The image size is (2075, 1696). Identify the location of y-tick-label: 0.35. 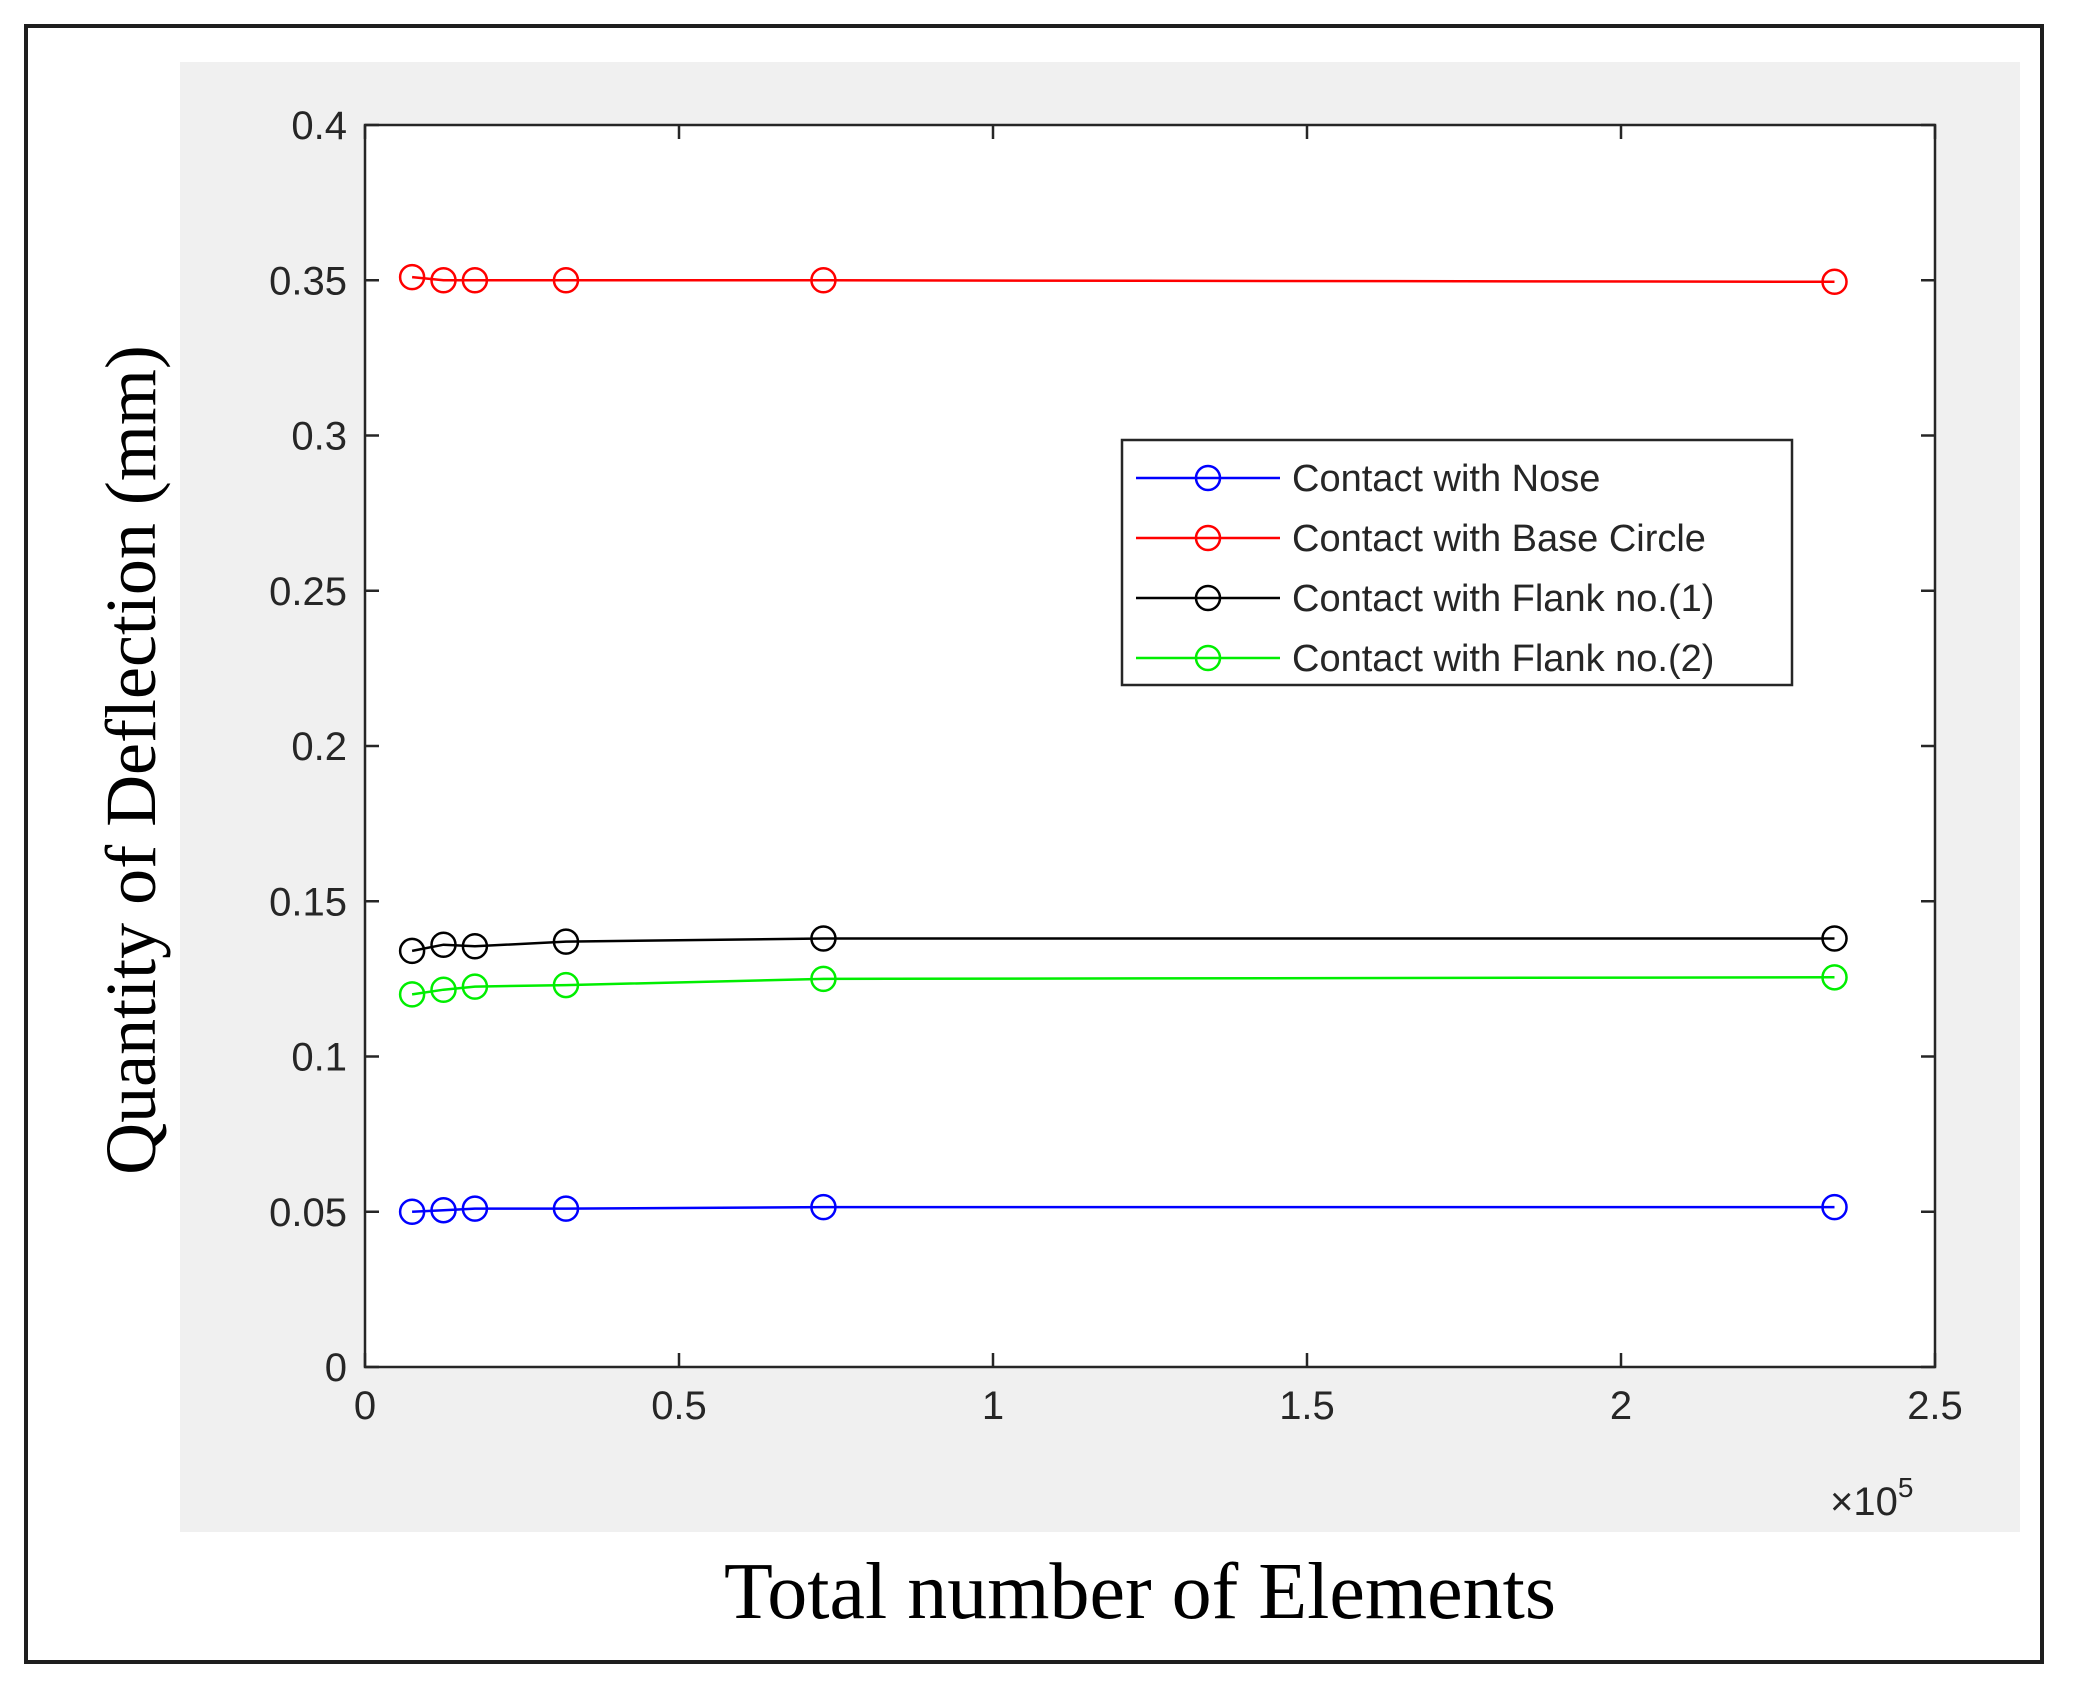
(308, 281).